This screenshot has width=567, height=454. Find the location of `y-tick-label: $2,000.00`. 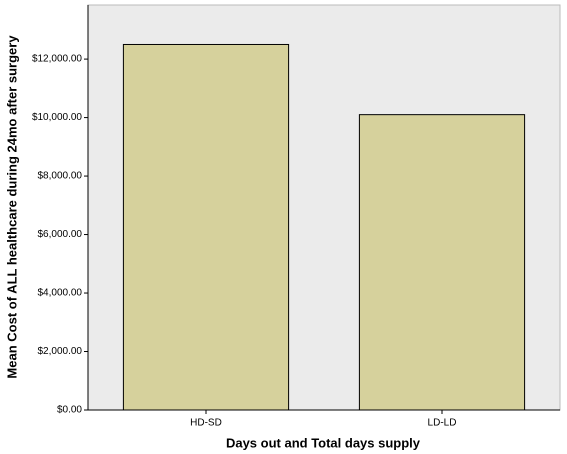

y-tick-label: $2,000.00 is located at coordinates (60, 351).